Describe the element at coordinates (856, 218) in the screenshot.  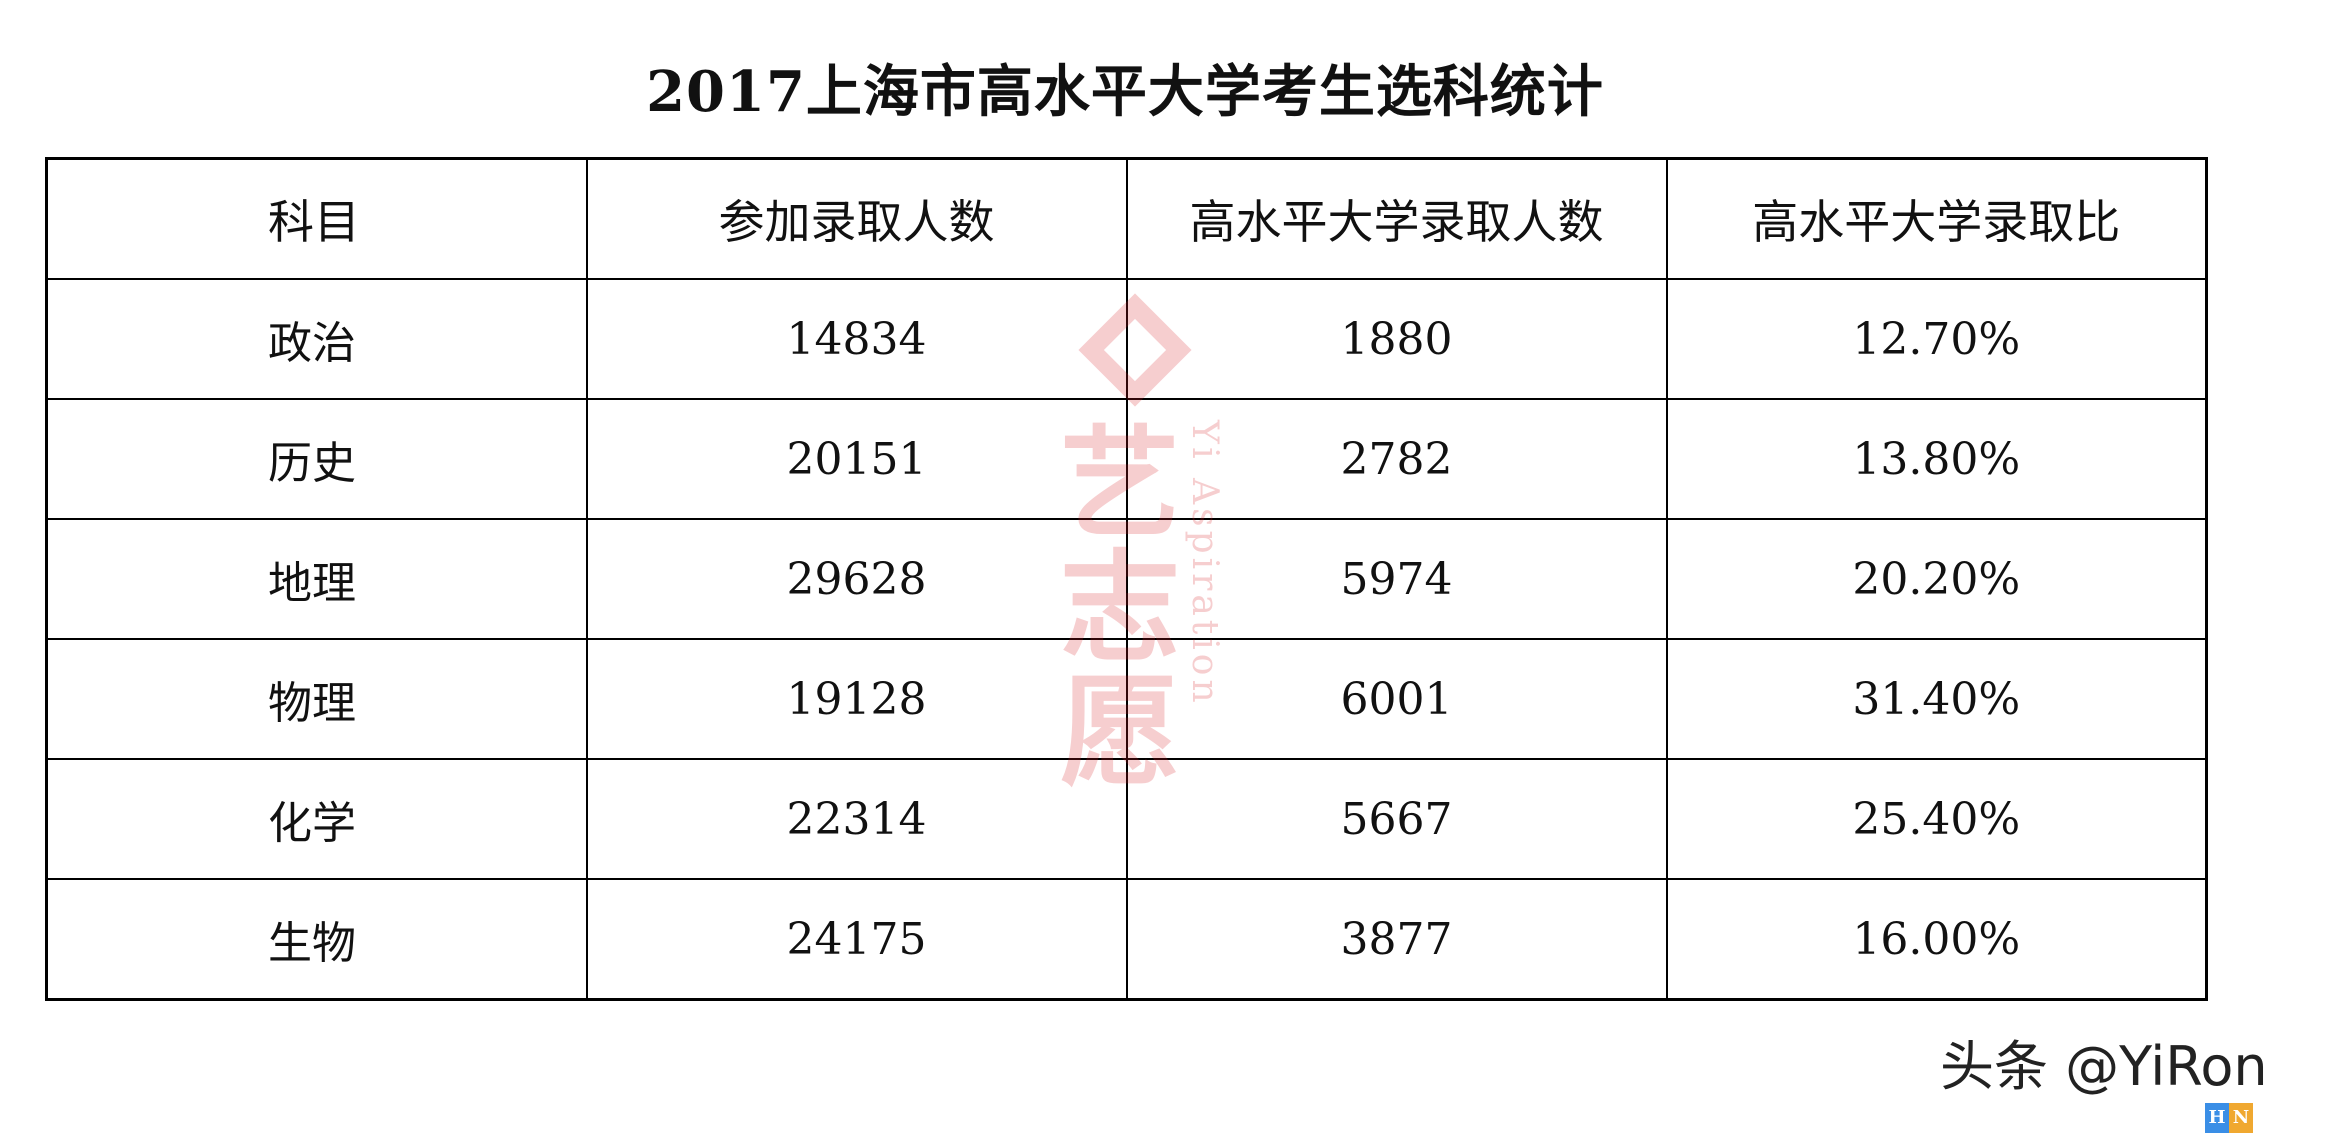
I see `column-header: 参加录取人数` at that location.